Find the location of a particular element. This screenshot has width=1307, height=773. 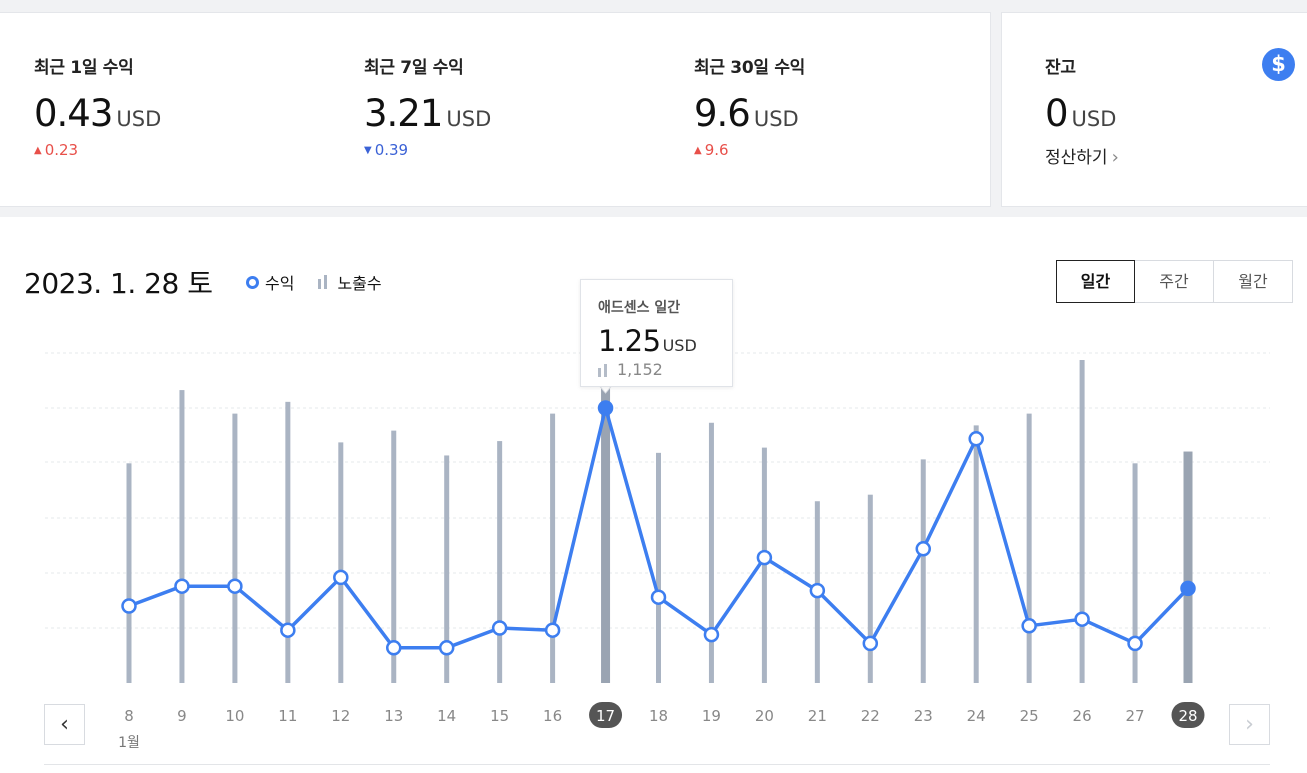

x-tick-label: 8 is located at coordinates (129, 716).